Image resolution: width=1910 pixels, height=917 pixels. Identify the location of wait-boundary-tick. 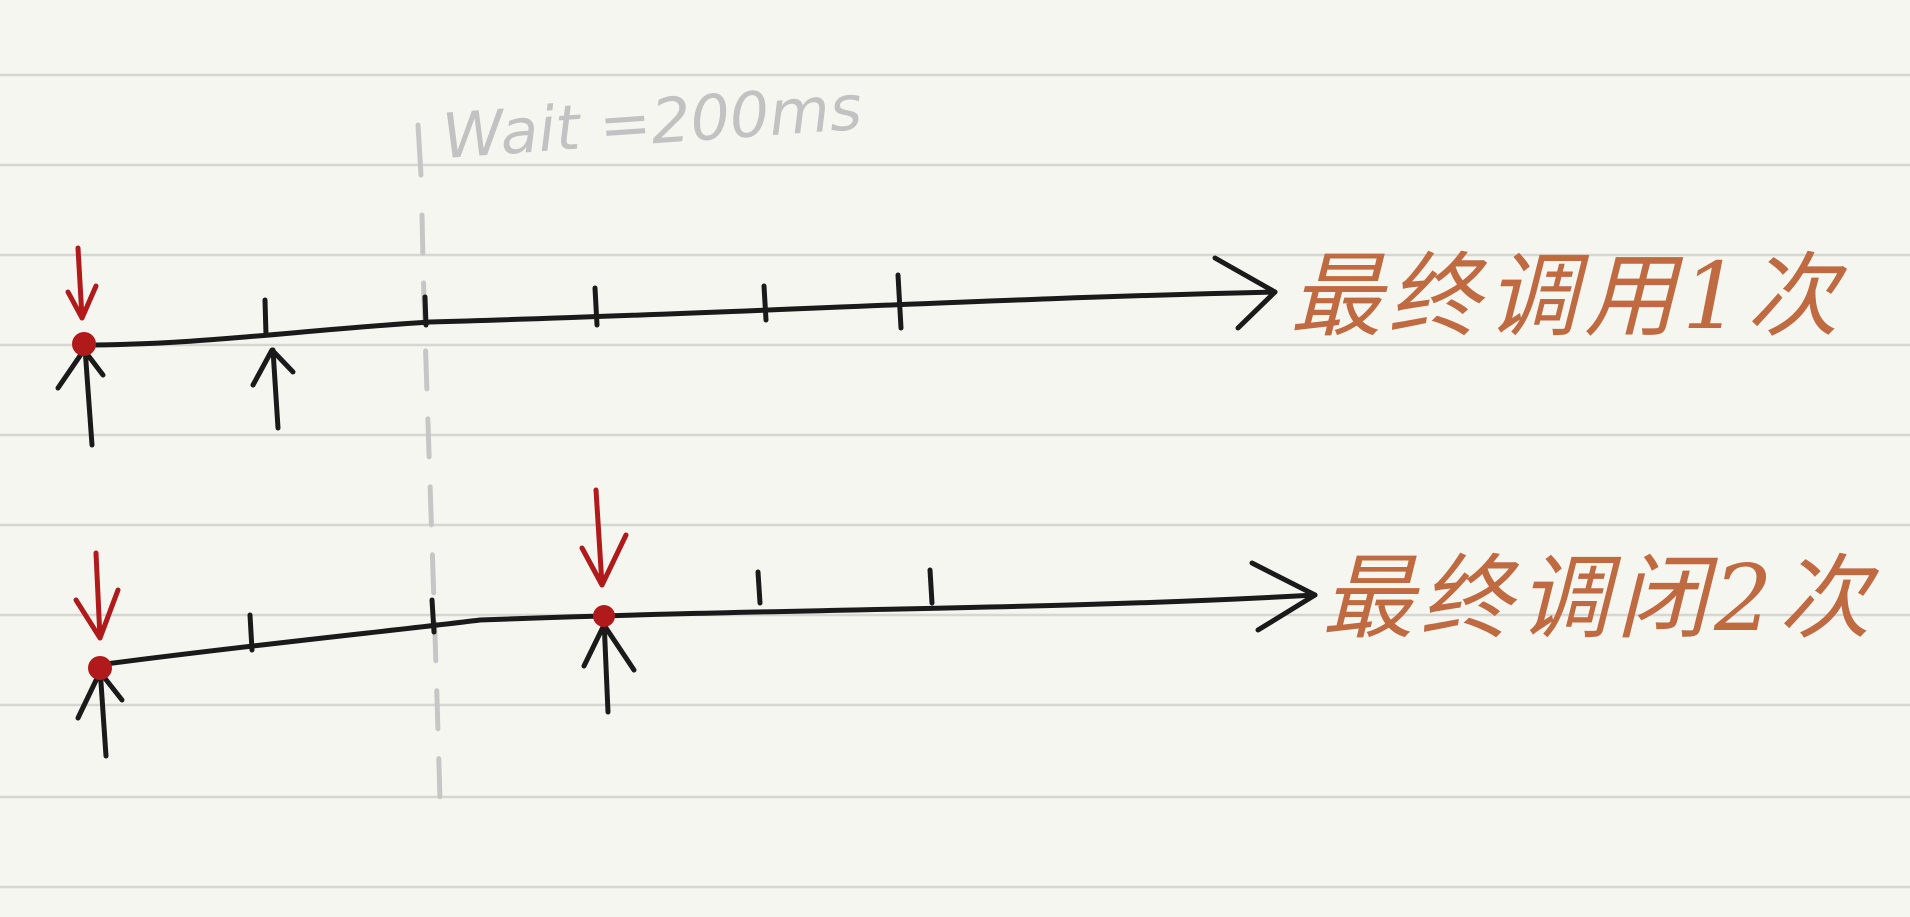
(419, 150).